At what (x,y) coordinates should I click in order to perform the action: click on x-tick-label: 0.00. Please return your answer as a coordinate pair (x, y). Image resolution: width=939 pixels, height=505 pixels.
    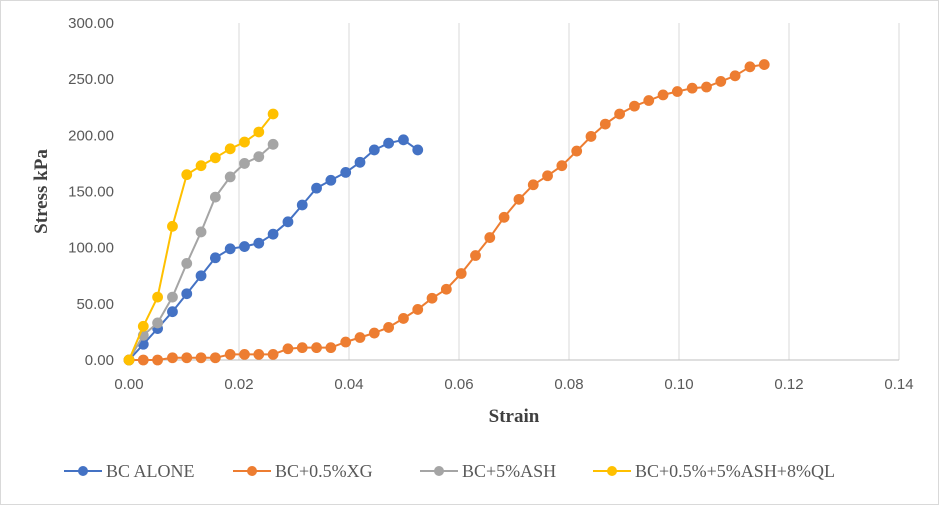
    Looking at the image, I should click on (128, 384).